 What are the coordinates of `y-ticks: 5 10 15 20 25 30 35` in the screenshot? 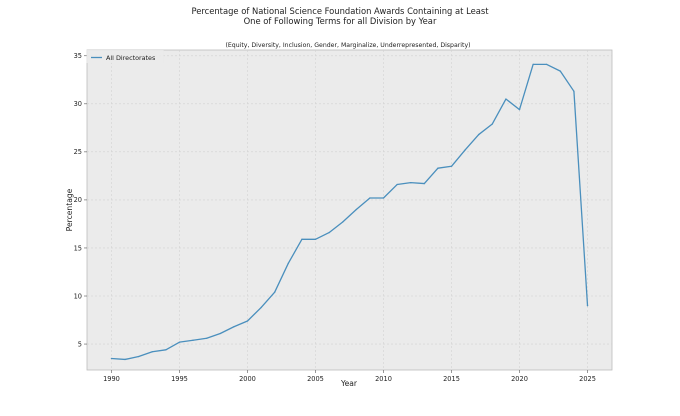 It's located at (80, 200).